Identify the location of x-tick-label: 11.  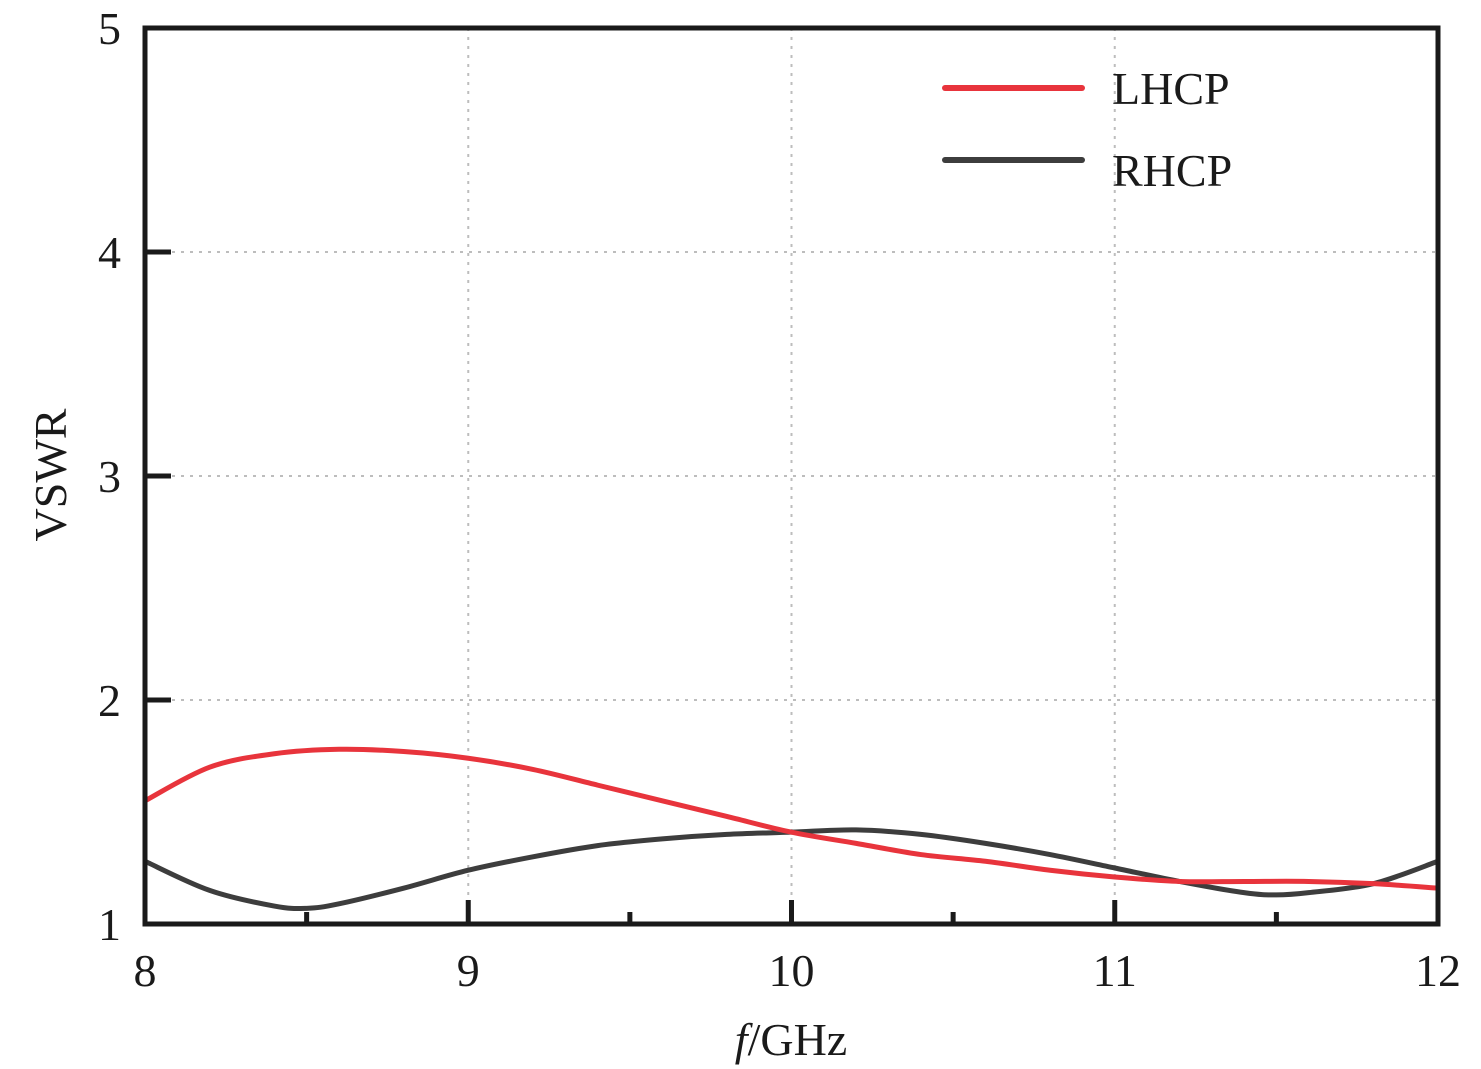
(1115, 970).